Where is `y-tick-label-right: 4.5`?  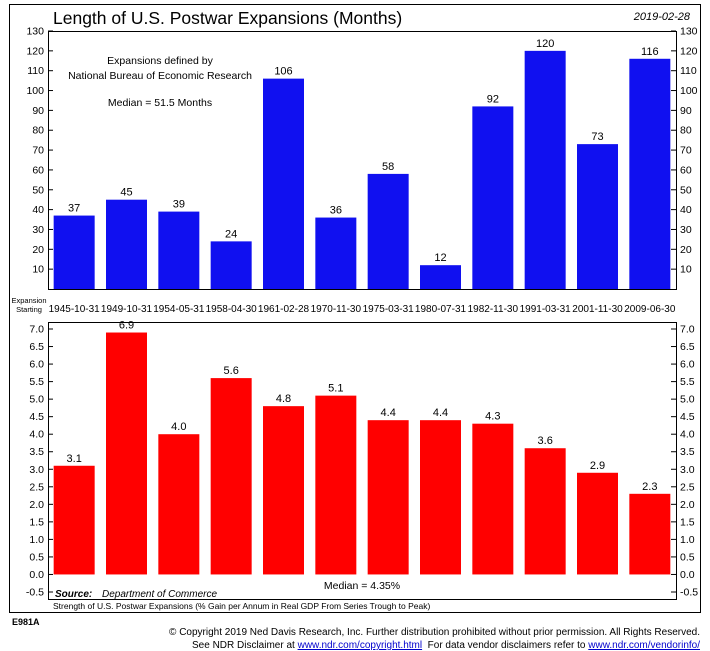 y-tick-label-right: 4.5 is located at coordinates (687, 417).